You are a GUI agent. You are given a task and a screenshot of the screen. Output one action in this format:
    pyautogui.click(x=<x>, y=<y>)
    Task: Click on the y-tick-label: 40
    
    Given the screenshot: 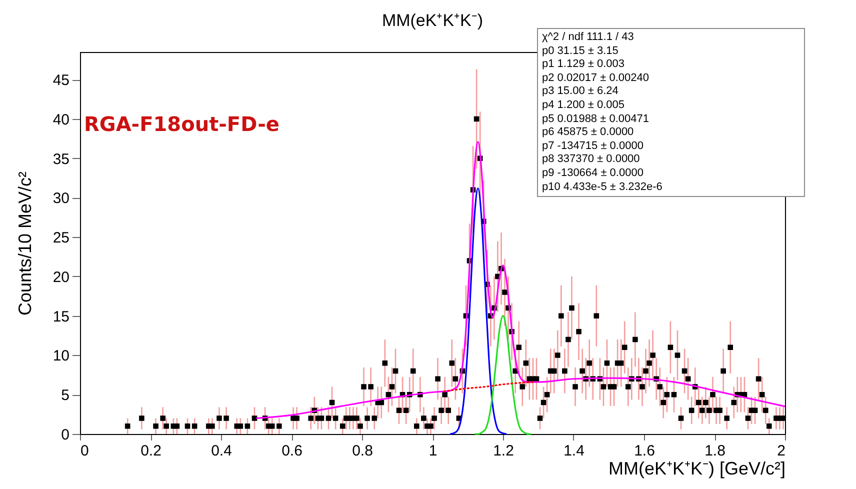 What is the action you would take?
    pyautogui.click(x=61, y=119)
    